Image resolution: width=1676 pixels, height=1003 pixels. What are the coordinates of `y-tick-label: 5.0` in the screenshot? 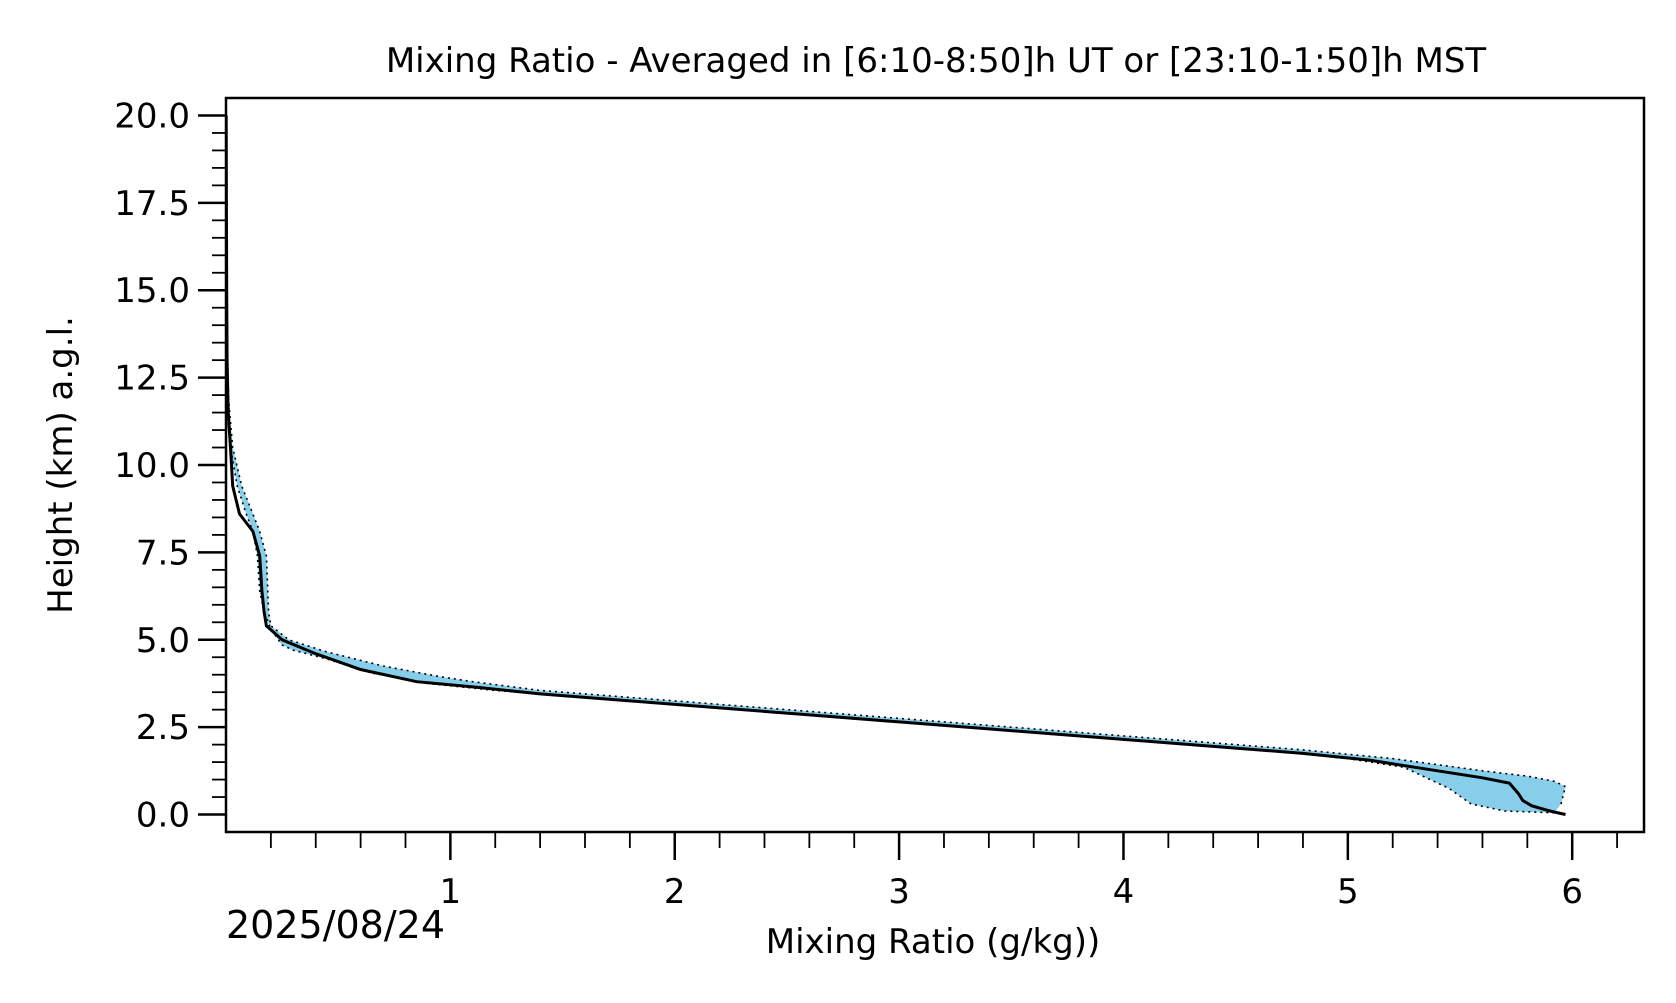 It's located at (163, 641).